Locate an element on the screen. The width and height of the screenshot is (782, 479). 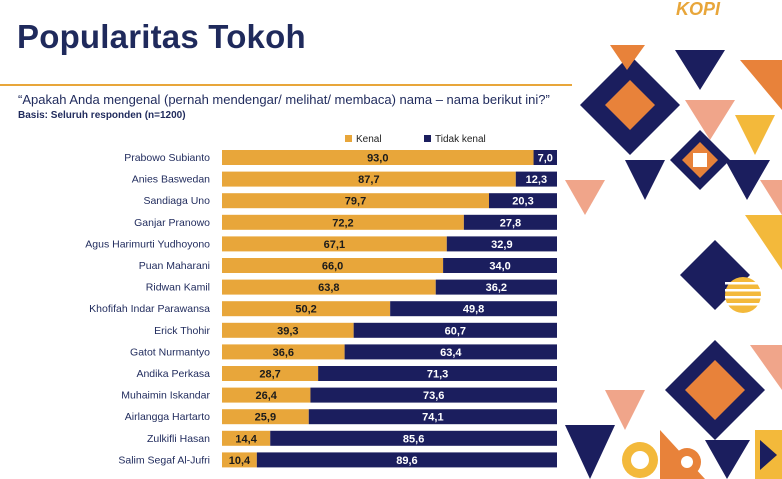
value-label-tidak-kenal: 12,3 is located at coordinates (536, 180).